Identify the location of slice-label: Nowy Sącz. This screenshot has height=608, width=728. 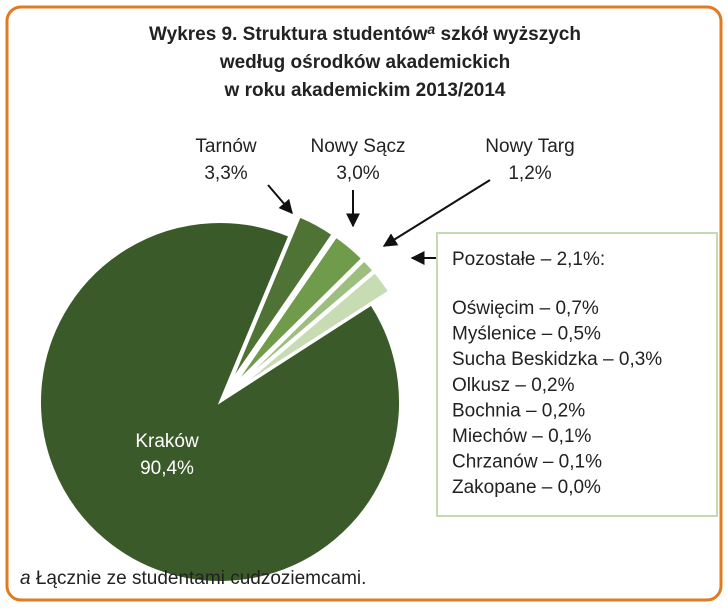
(357, 146).